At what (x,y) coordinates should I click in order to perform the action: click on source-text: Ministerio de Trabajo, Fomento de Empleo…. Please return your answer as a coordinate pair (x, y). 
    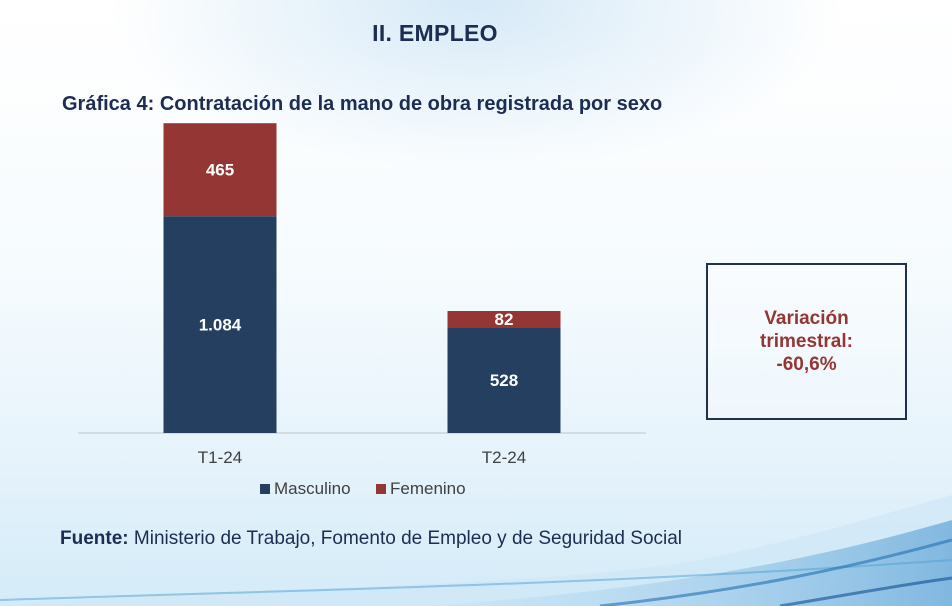
    Looking at the image, I should click on (408, 538).